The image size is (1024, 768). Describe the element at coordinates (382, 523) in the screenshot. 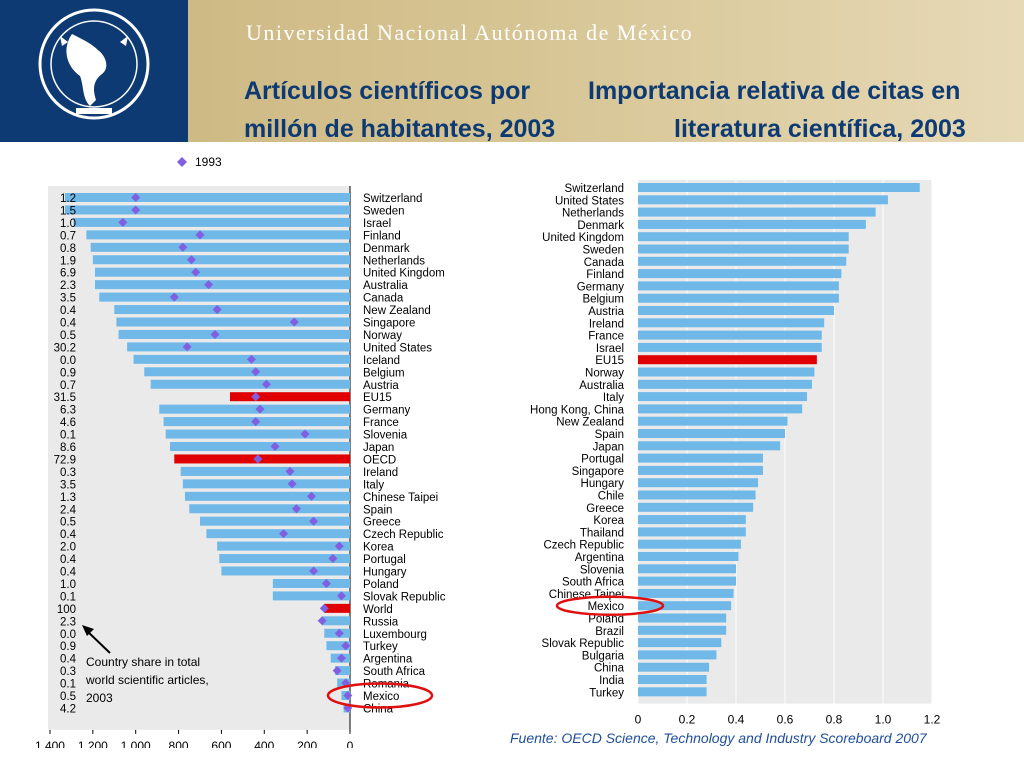

I see `country-label: Greece` at that location.